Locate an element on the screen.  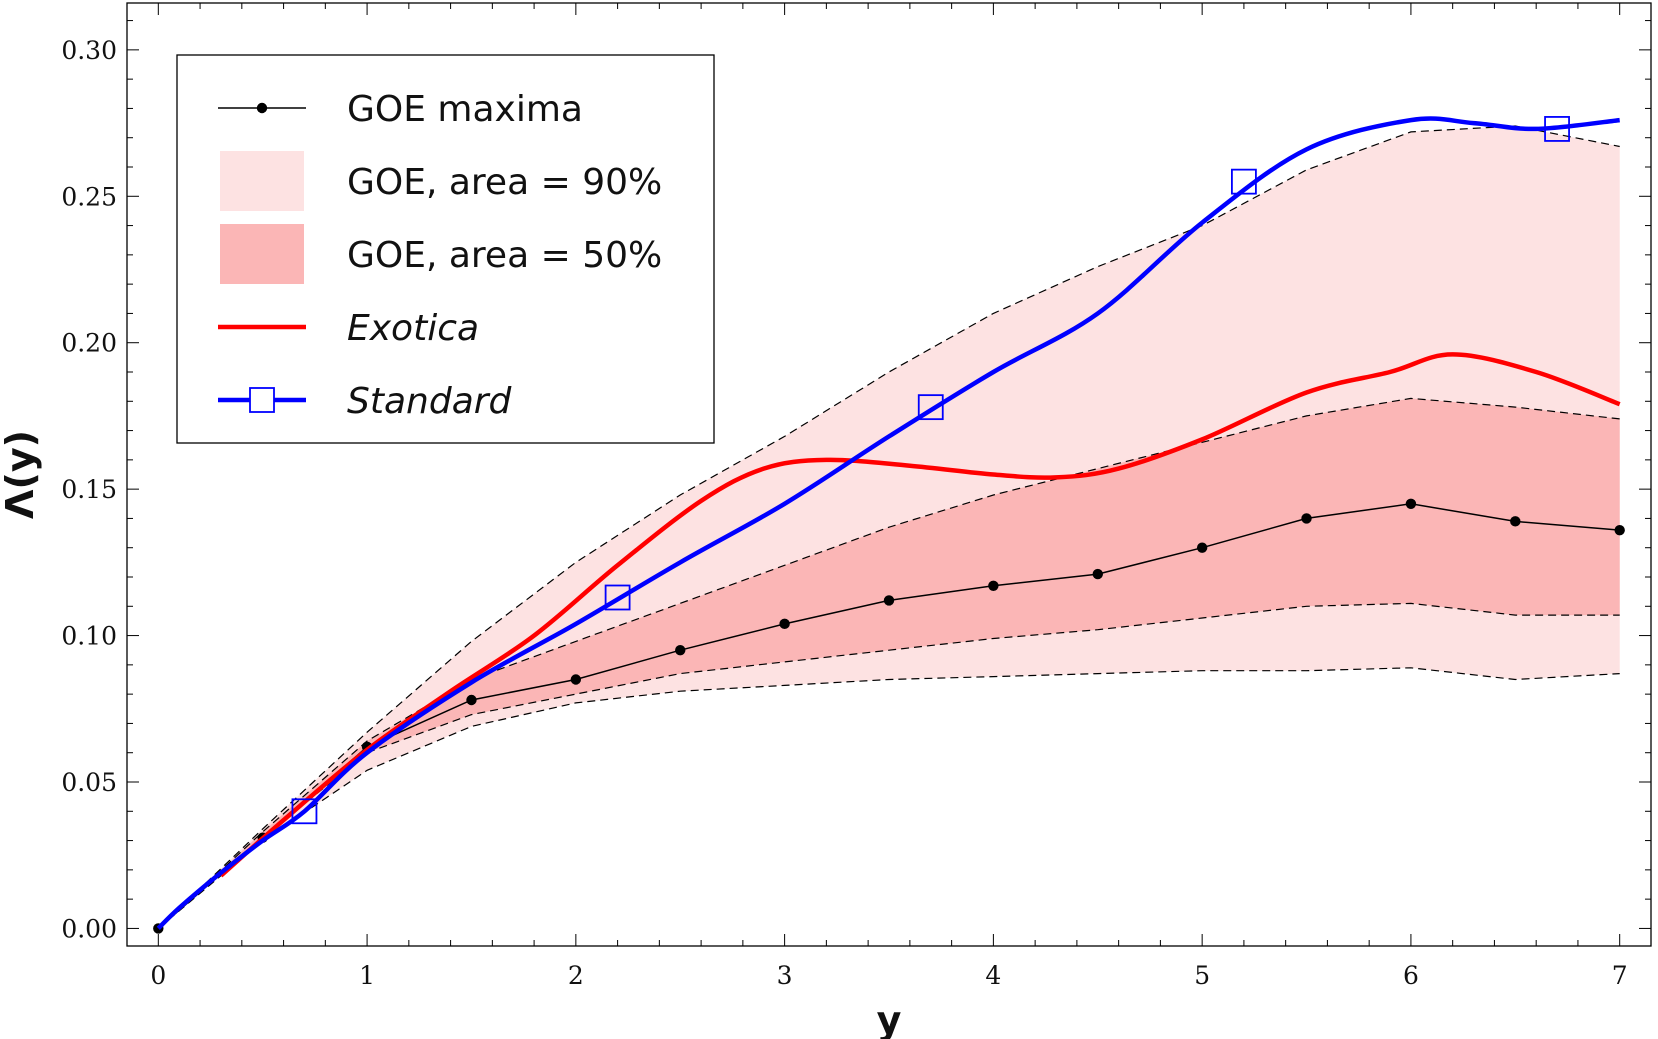
y-tick-label: 0.00 is located at coordinates (89, 928).